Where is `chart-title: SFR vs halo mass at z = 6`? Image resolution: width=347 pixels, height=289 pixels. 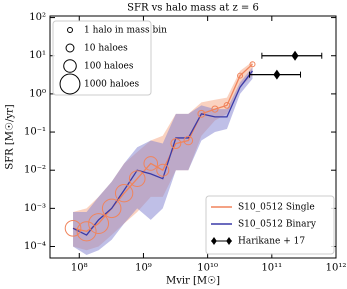 chart-title: SFR vs halo mass at z = 6 is located at coordinates (193, 8).